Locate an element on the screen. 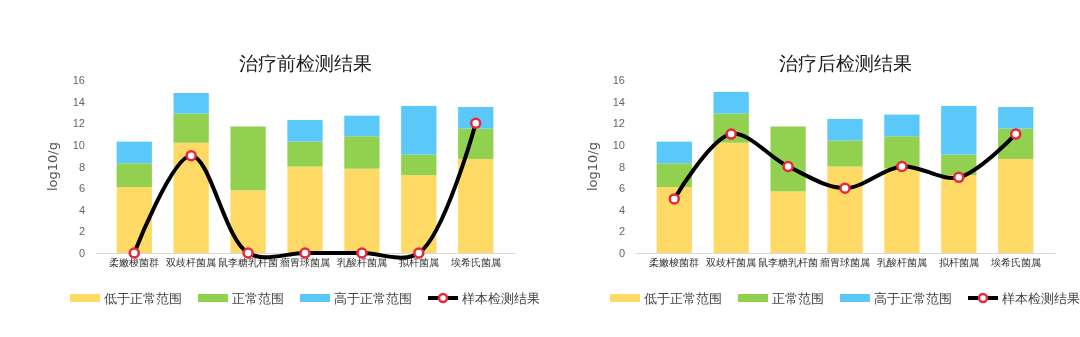  x-tick-label: 拟杆菌属 is located at coordinates (958, 263).